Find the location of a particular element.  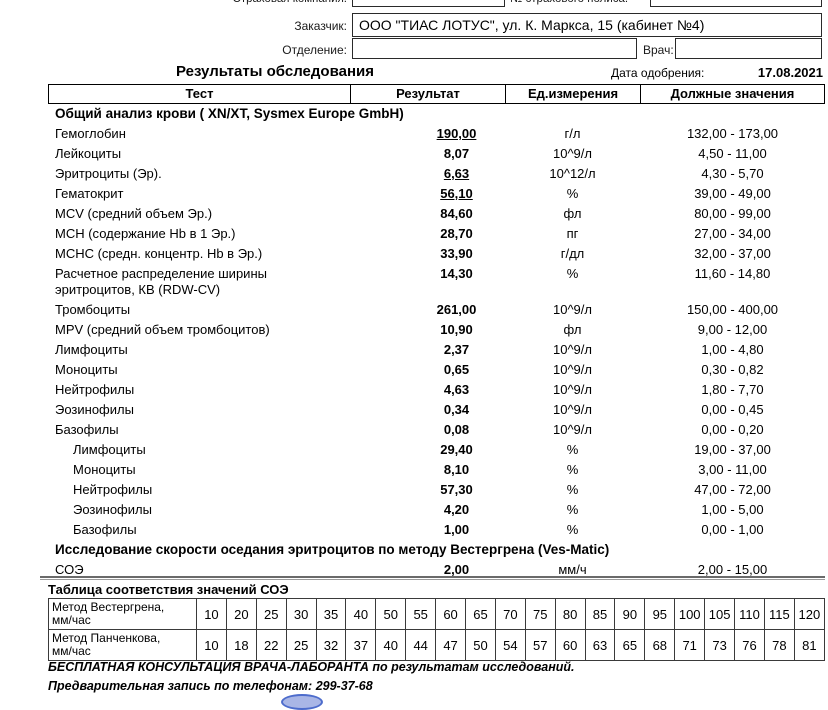

result-value: 261,00 is located at coordinates (456, 309).